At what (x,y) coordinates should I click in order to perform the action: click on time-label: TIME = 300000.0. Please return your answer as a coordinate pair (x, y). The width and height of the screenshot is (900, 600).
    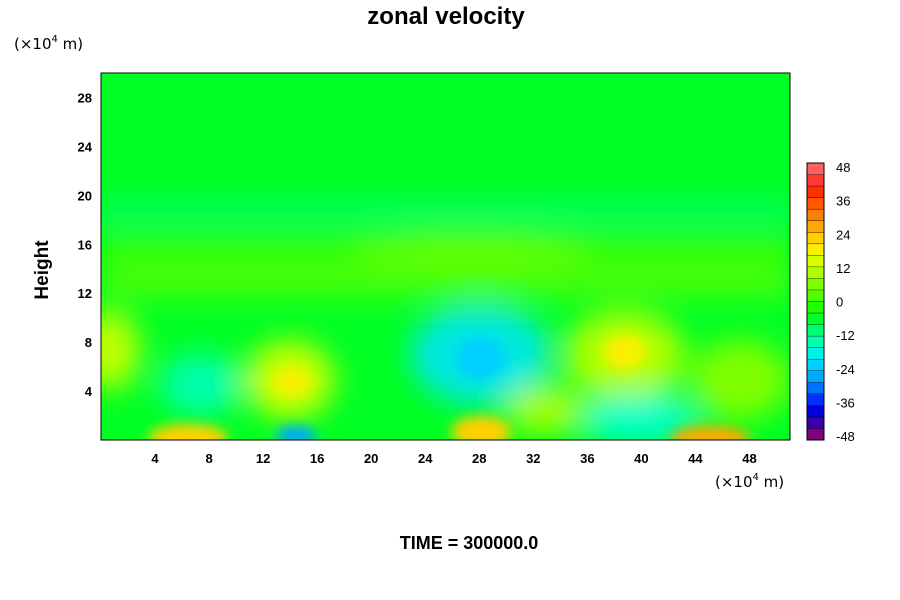
    Looking at the image, I should click on (469, 543).